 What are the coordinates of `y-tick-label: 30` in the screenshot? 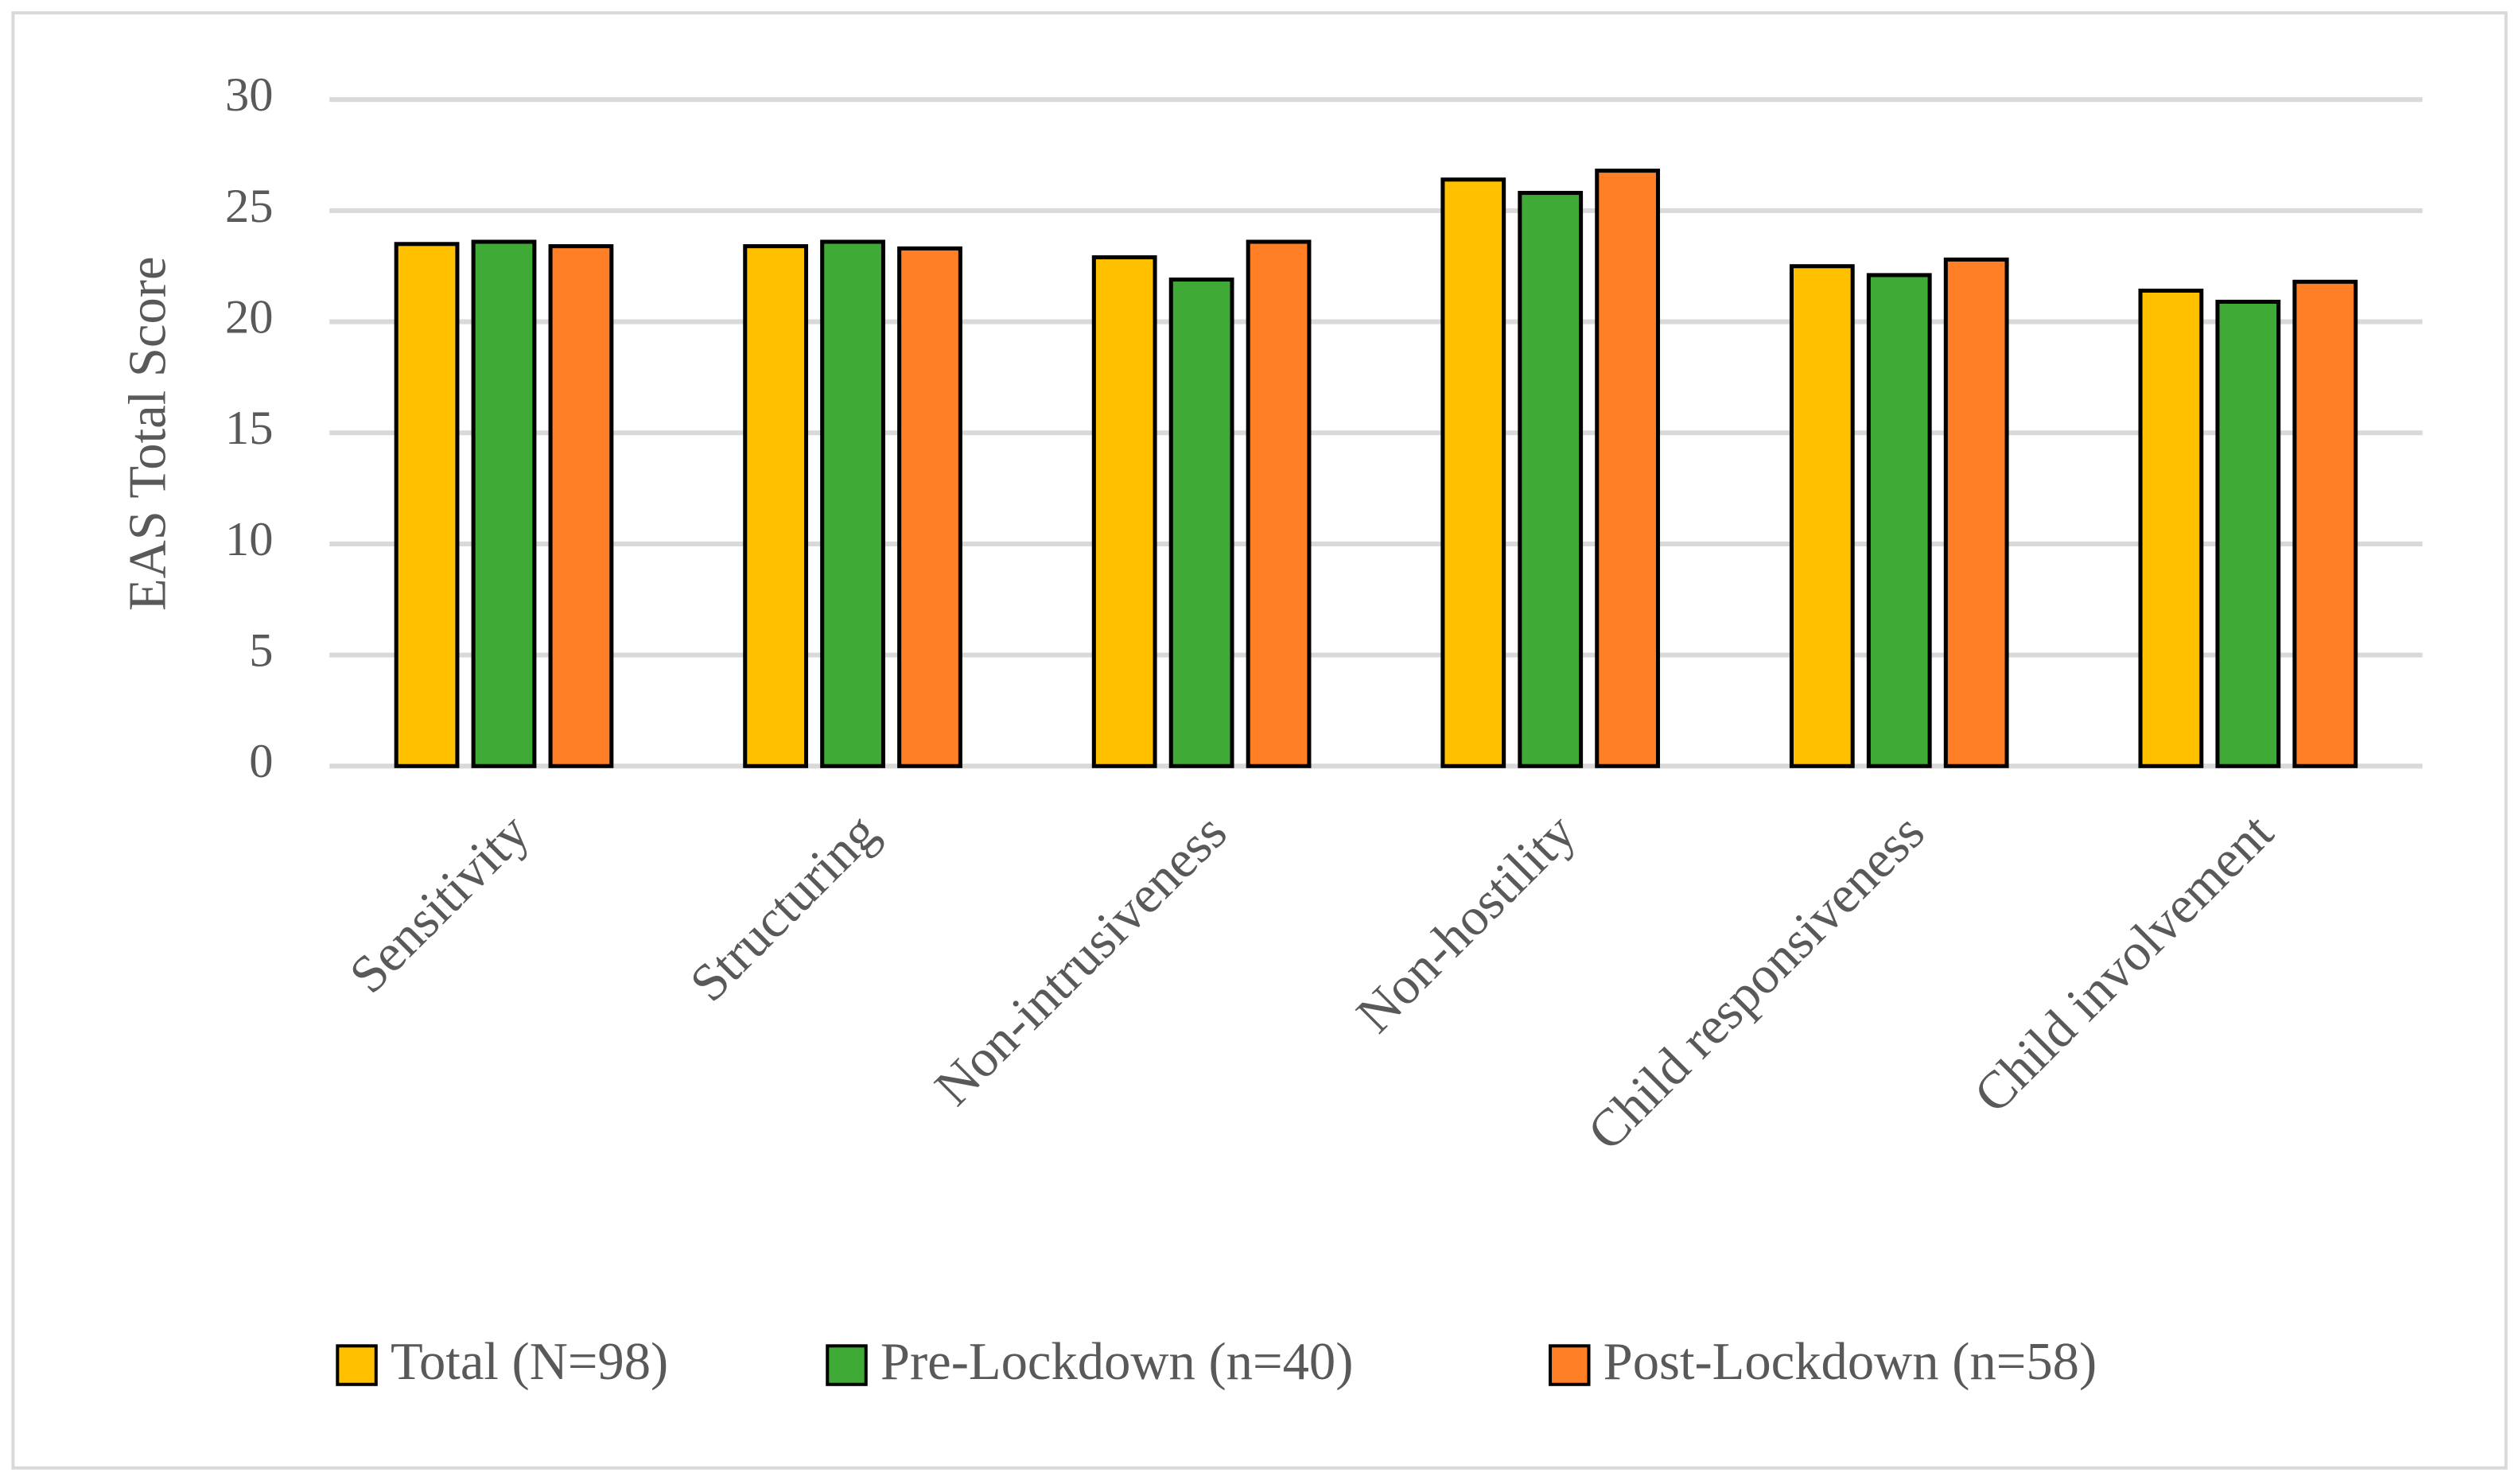 It's located at (249, 95).